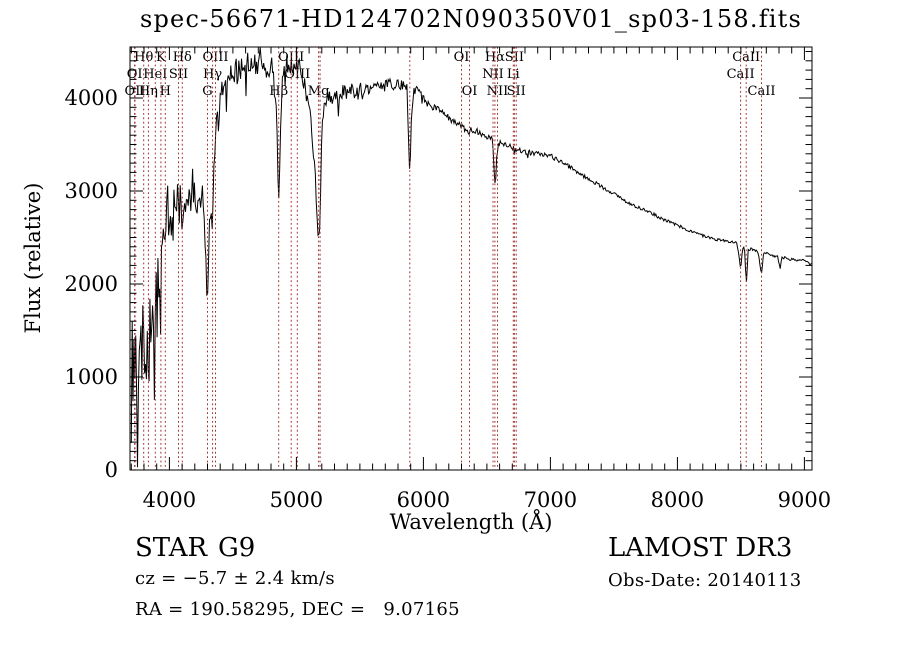 The height and width of the screenshot is (649, 900). I want to click on x-tick-label: 8000, so click(677, 500).